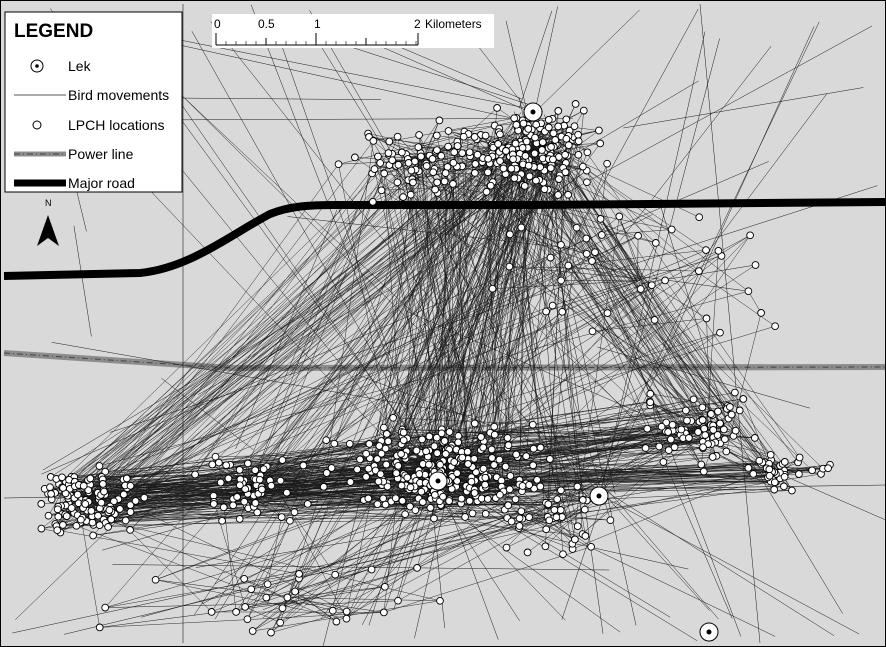 The width and height of the screenshot is (886, 647). I want to click on lek-marker, so click(438, 481).